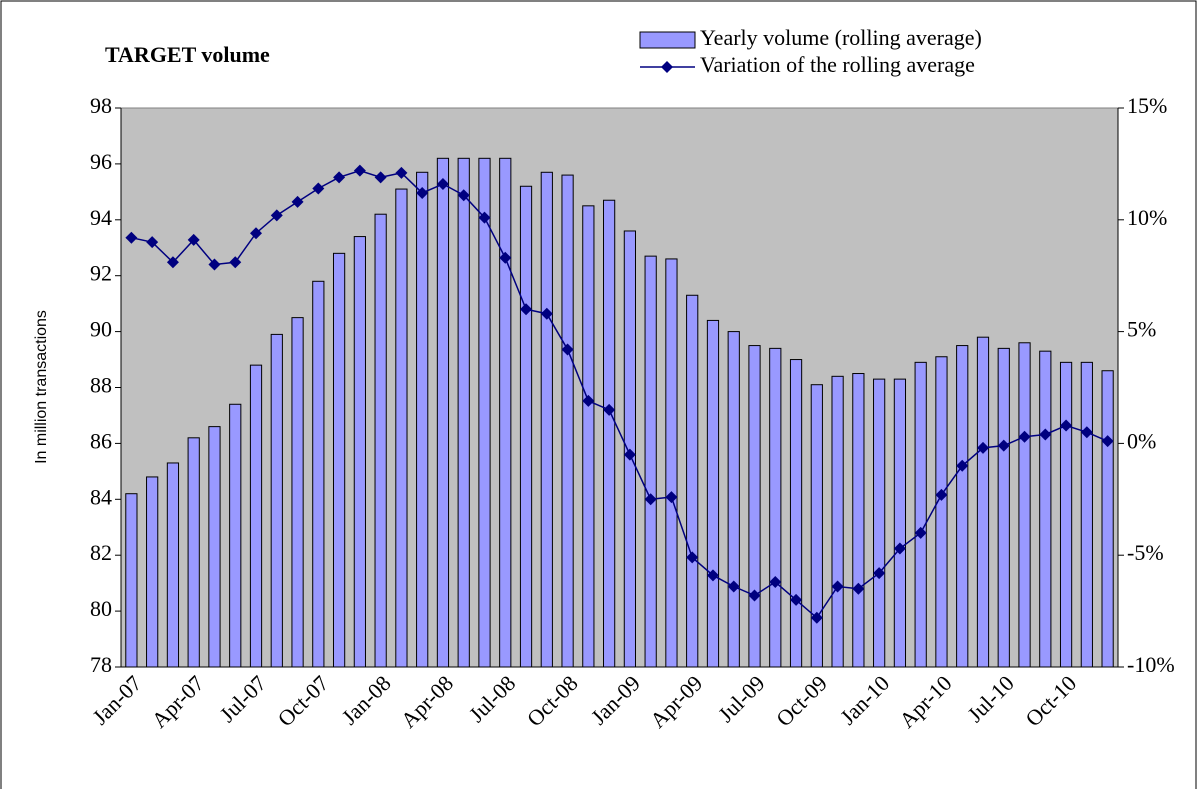 This screenshot has width=1198, height=789. Describe the element at coordinates (837, 64) in the screenshot. I see `legend-label: Variation of the rolling average` at that location.